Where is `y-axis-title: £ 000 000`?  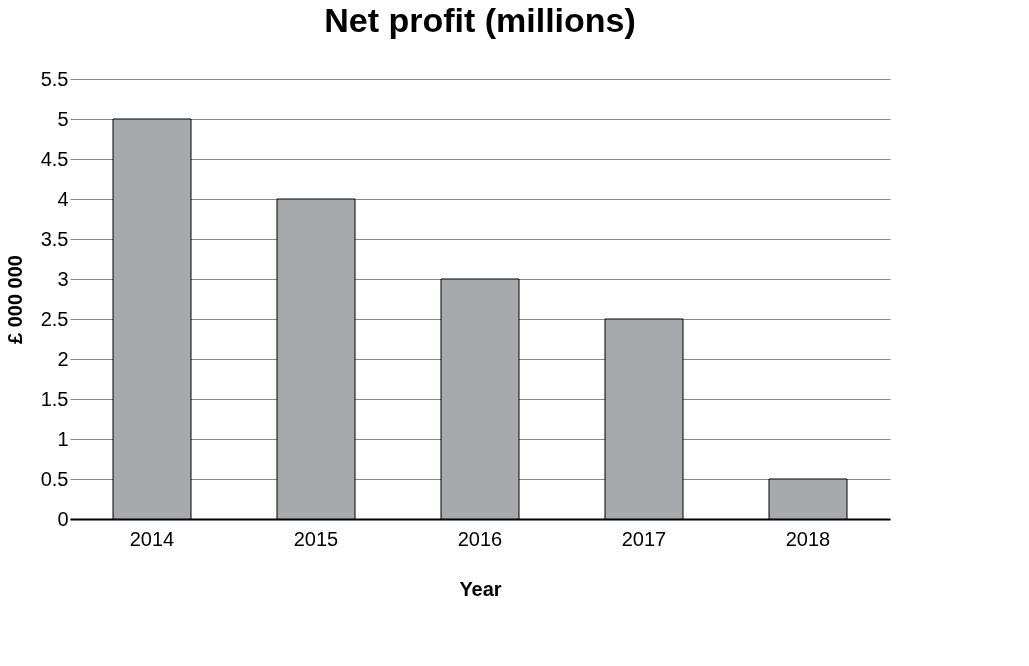 y-axis-title: £ 000 000 is located at coordinates (14, 299).